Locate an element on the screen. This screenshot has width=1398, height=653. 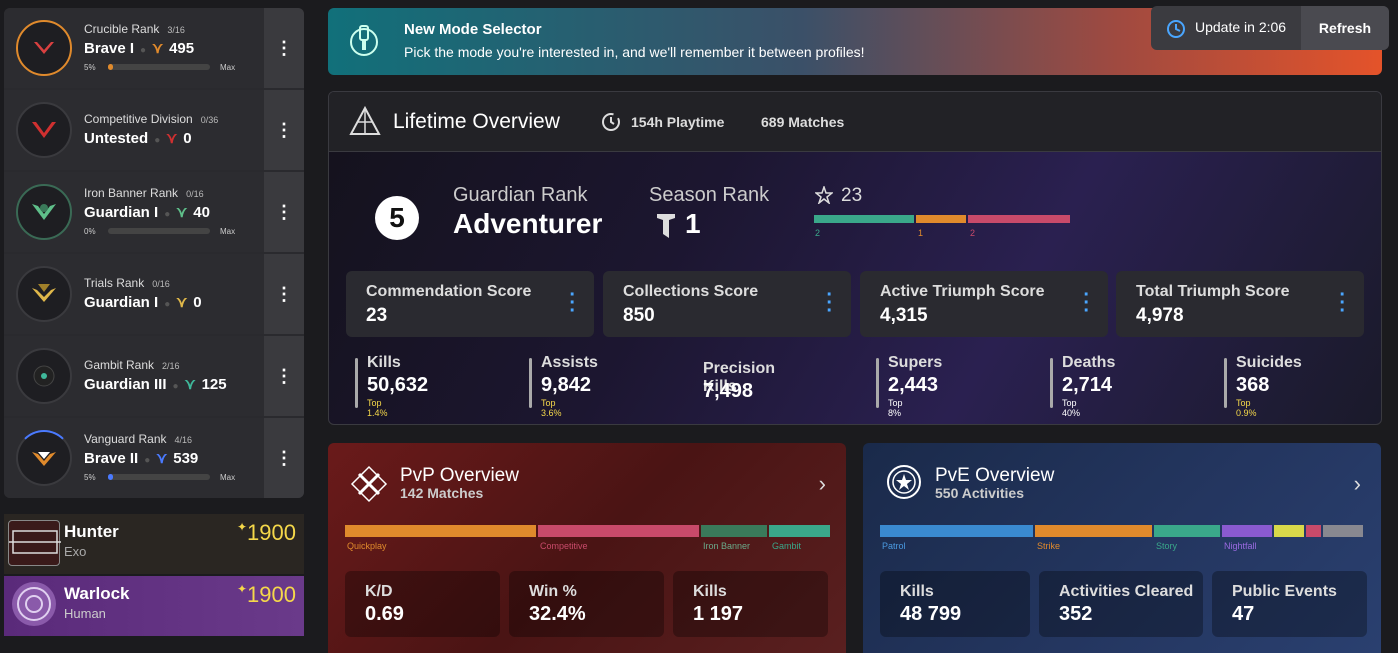
rank-progress-label: 5% is located at coordinates (90, 477).